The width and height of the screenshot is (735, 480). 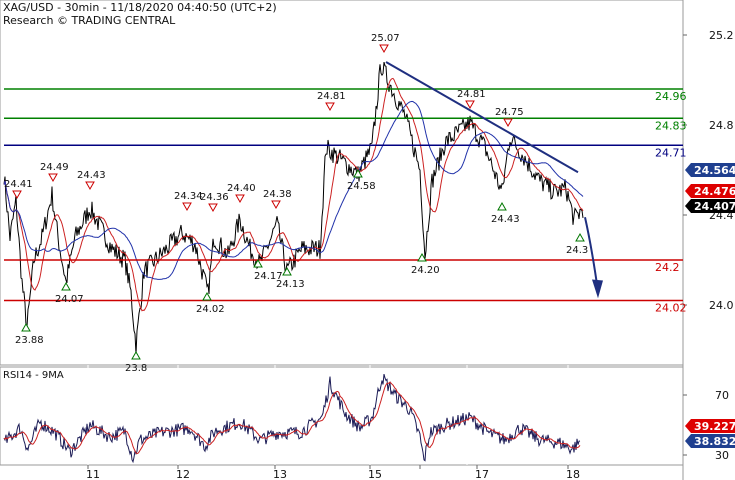 What do you see at coordinates (671, 96) in the screenshot?
I see `level-label: 24.96` at bounding box center [671, 96].